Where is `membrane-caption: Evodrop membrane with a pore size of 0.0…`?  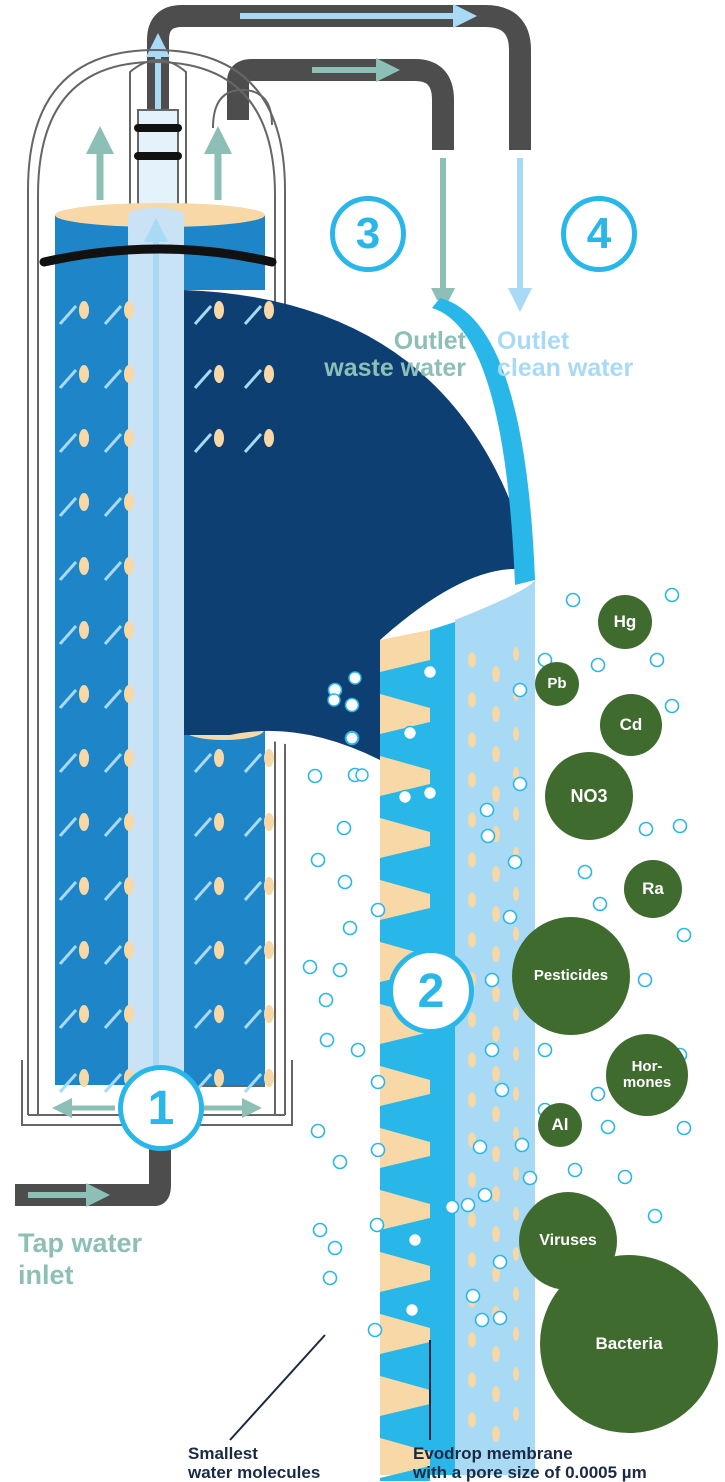 membrane-caption: Evodrop membrane with a pore size of 0.0… is located at coordinates (530, 1463).